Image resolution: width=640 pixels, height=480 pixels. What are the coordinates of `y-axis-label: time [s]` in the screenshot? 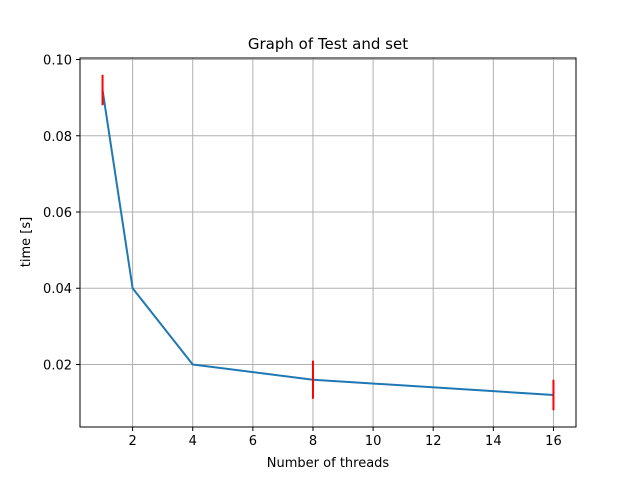 It's located at (26, 242).